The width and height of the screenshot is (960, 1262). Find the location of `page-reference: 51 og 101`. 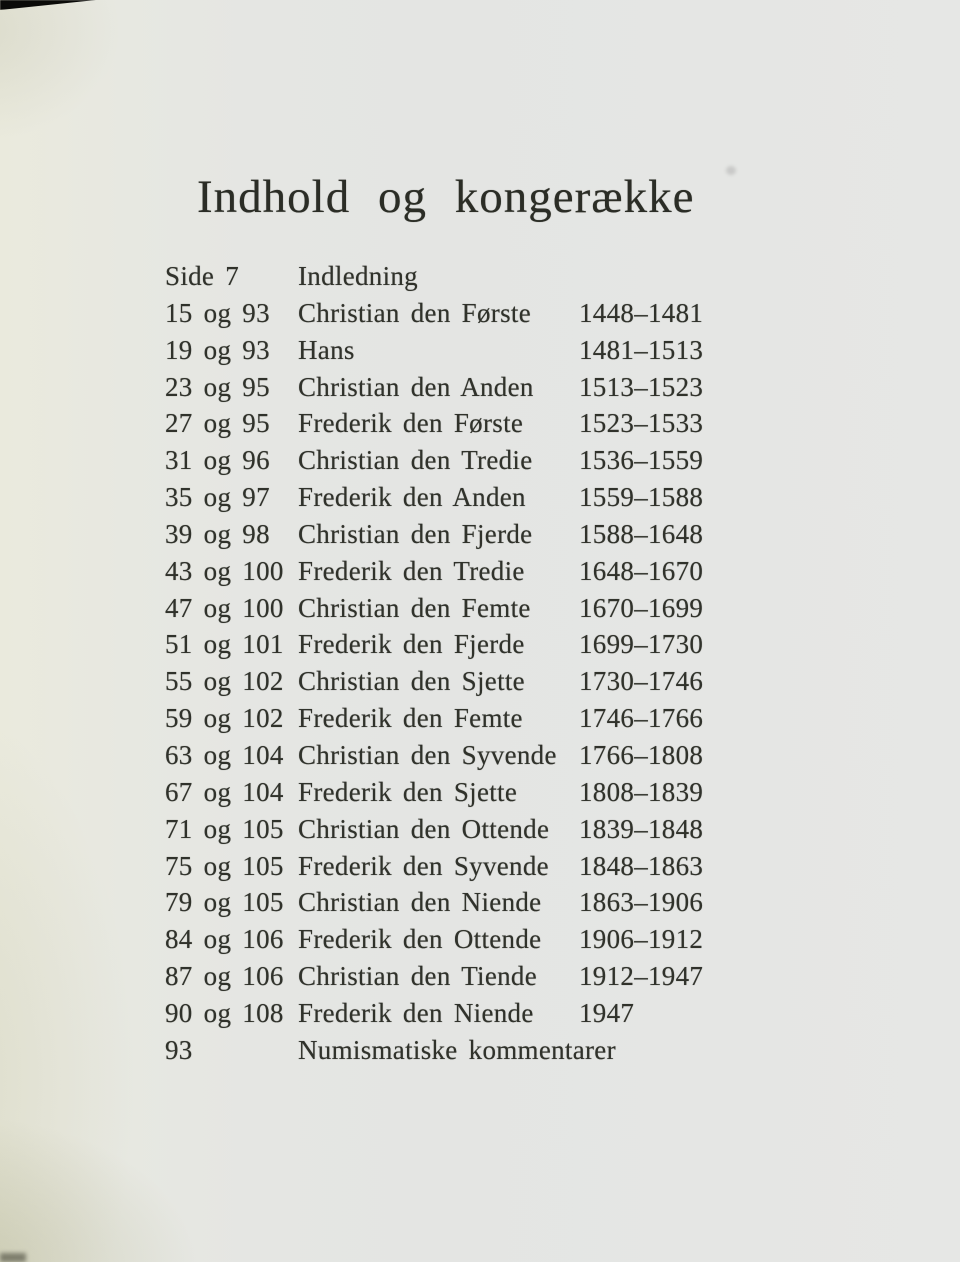

page-reference: 51 og 101 is located at coordinates (224, 644).